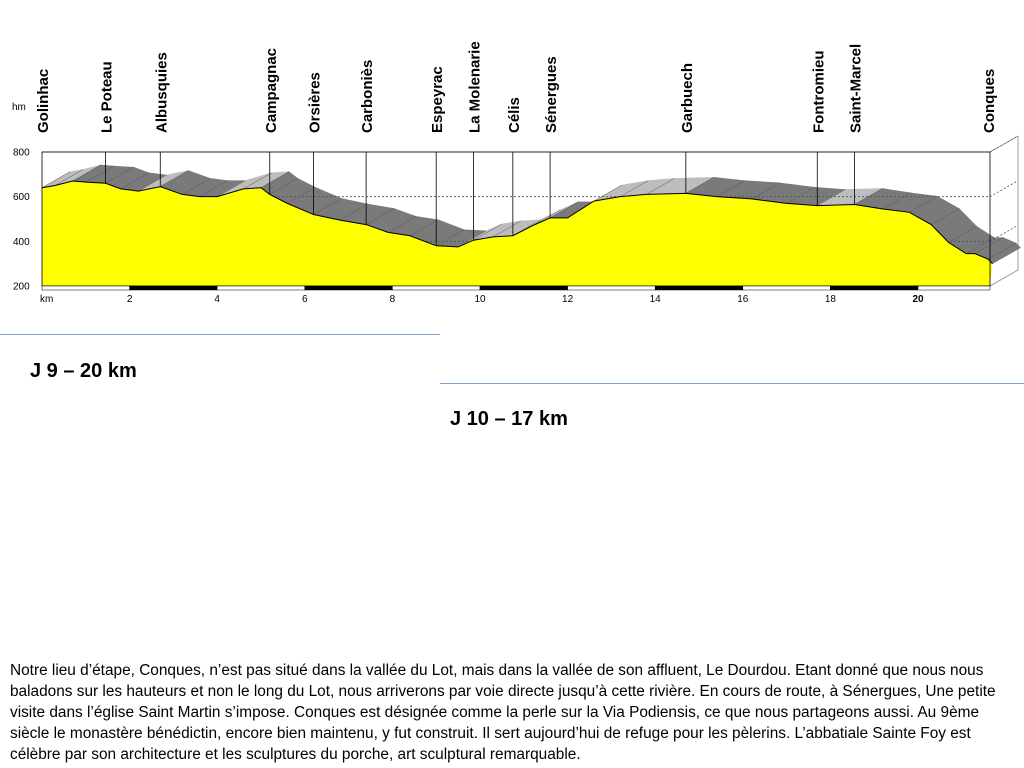  What do you see at coordinates (743, 299) in the screenshot?
I see `x-tick-label: 16` at bounding box center [743, 299].